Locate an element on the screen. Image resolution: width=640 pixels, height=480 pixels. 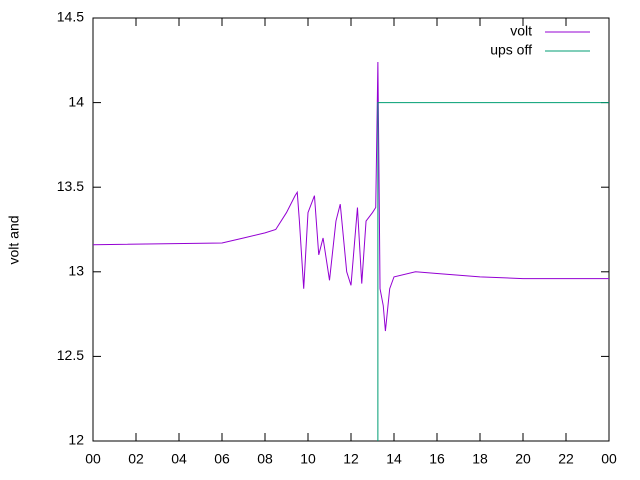
x-tick-label: 12 is located at coordinates (351, 459).